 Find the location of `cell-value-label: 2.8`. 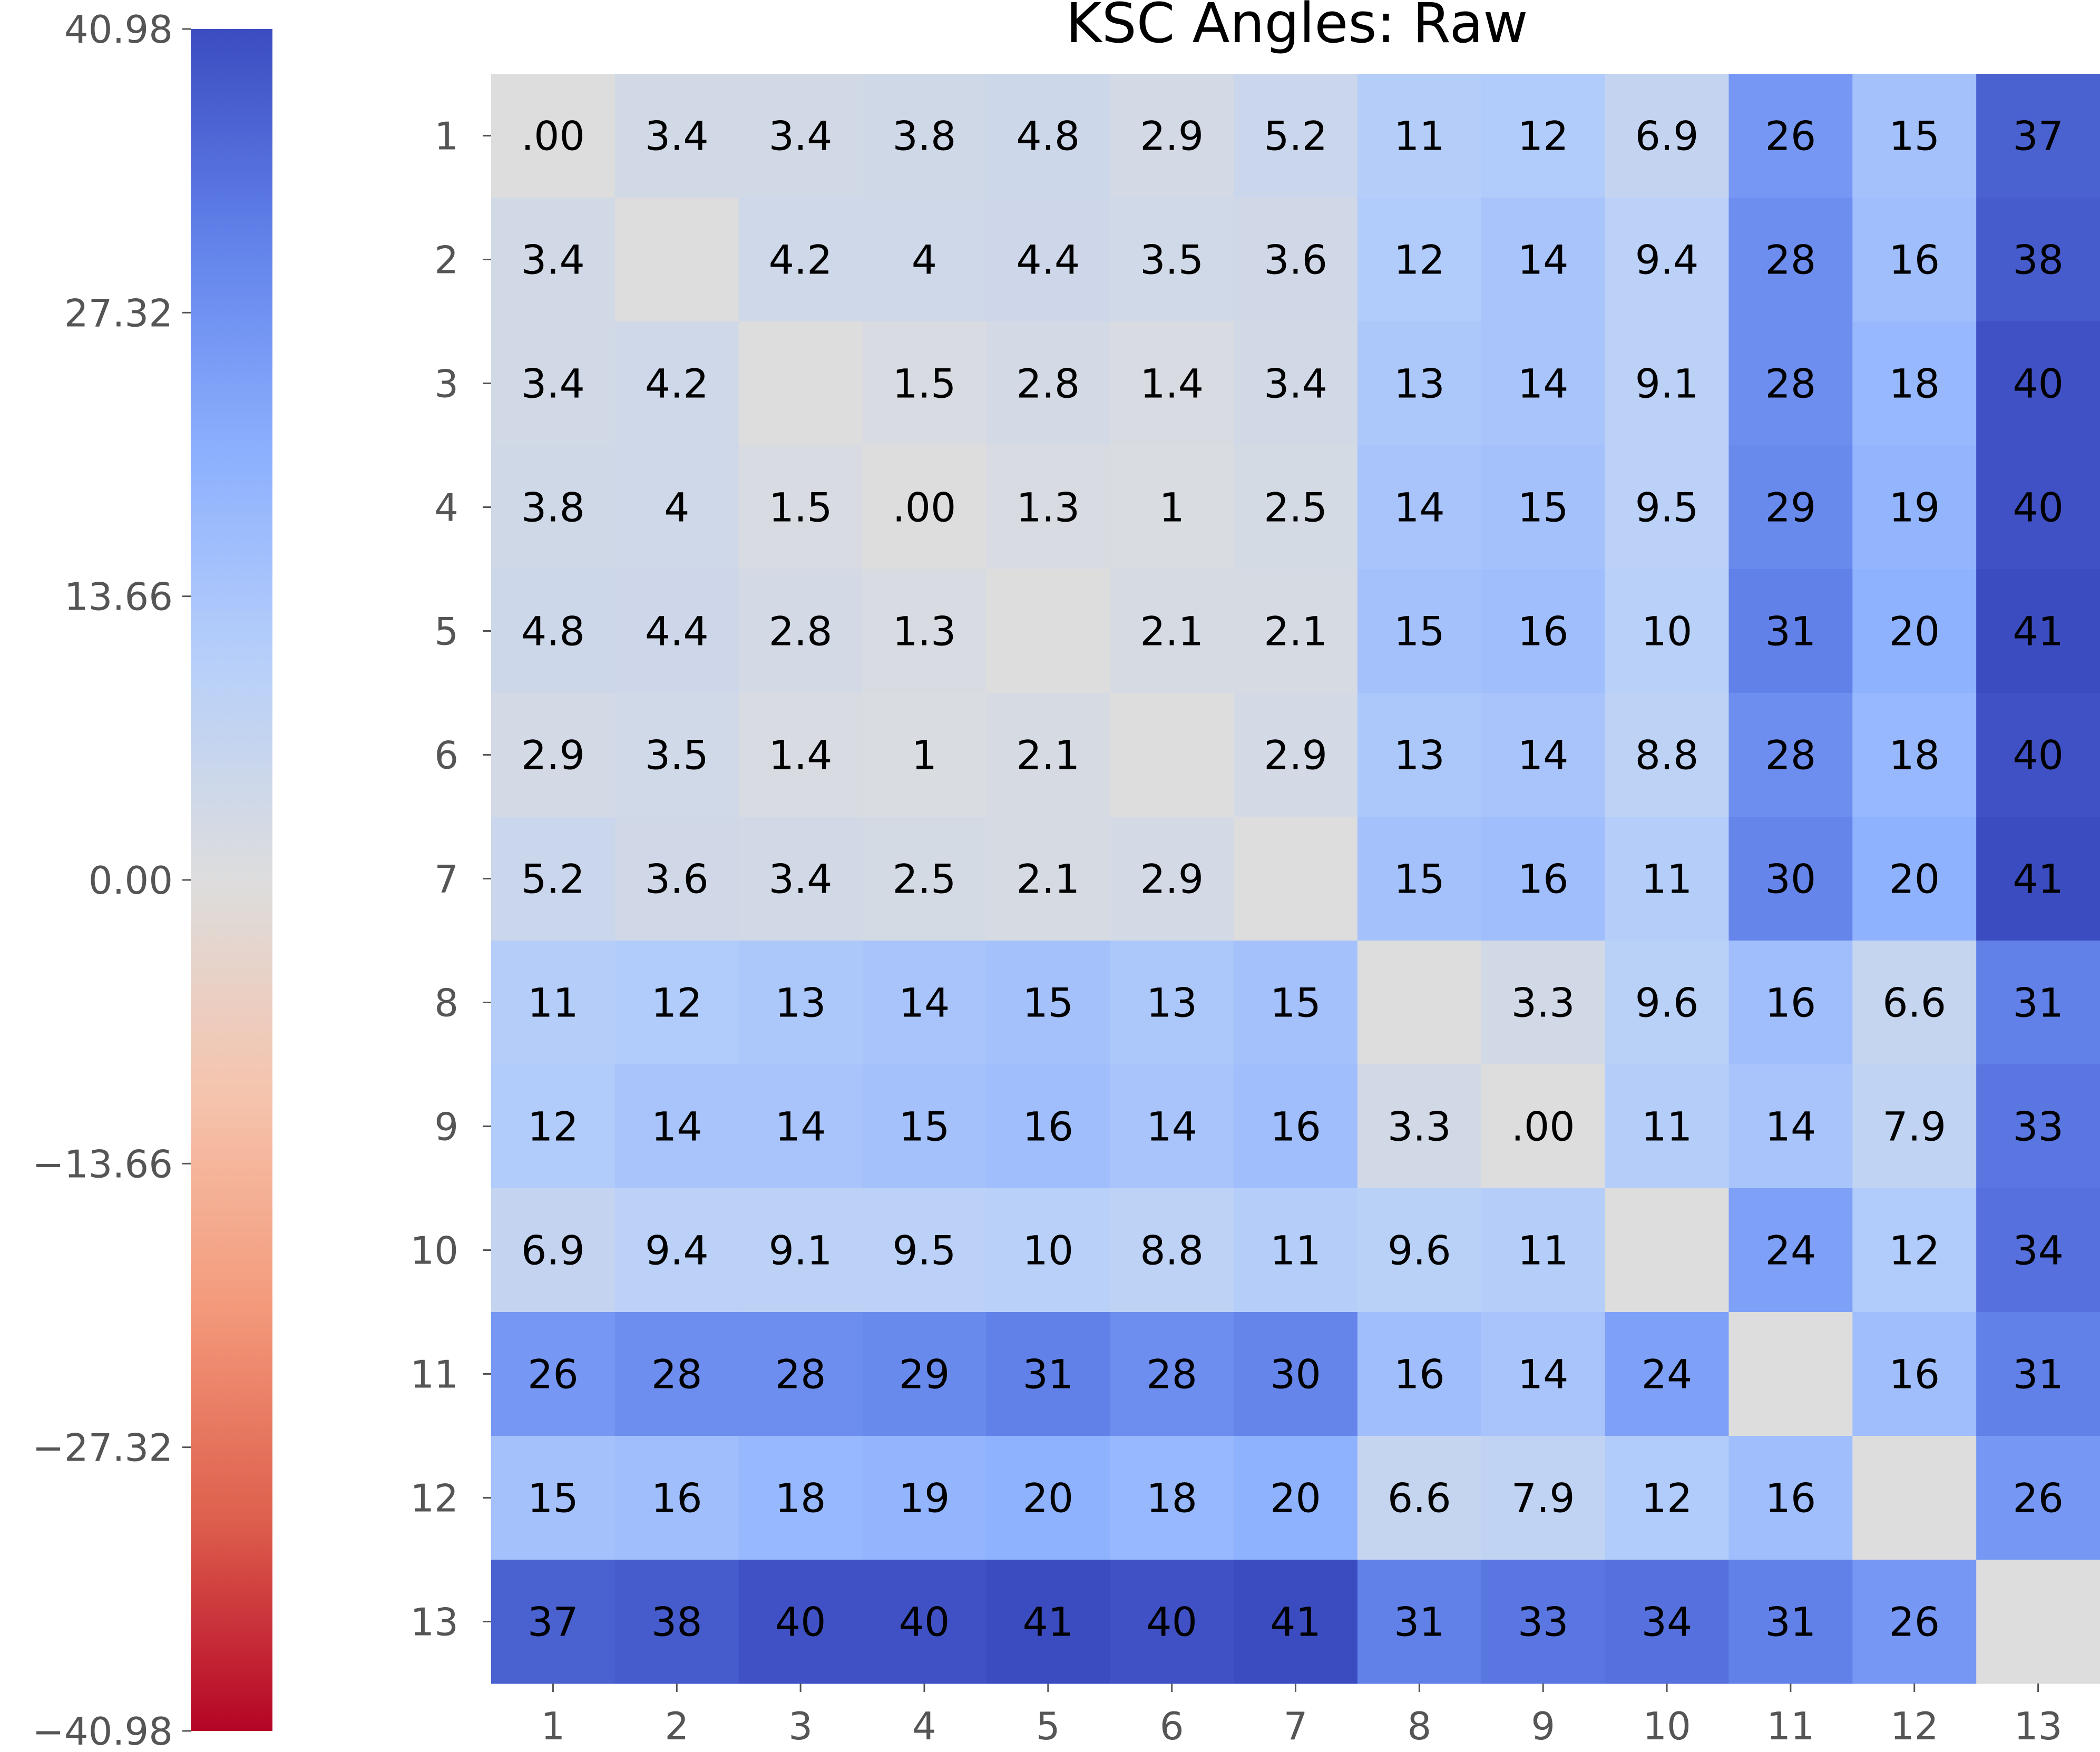

cell-value-label: 2.8 is located at coordinates (801, 631).